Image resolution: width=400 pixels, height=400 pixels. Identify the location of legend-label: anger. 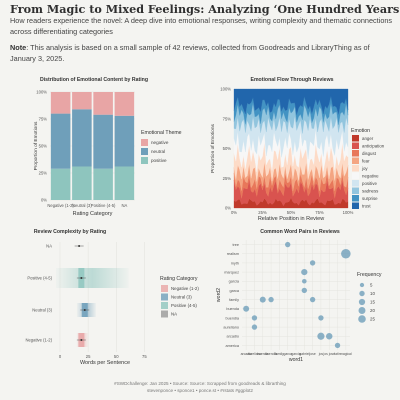
(368, 138).